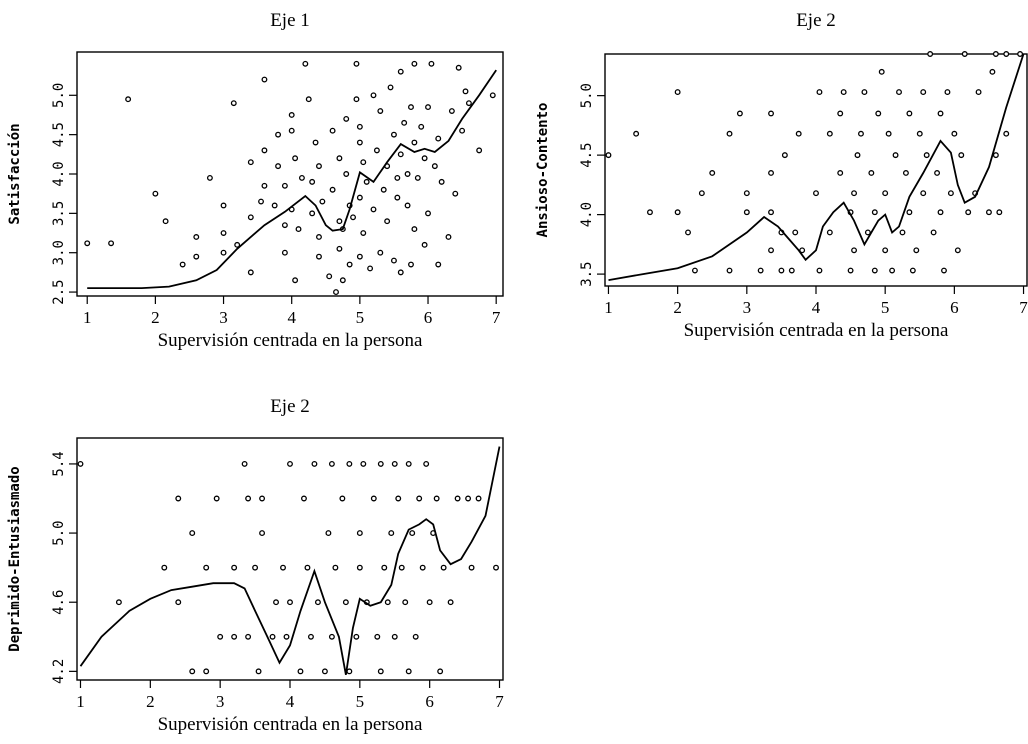 This screenshot has height=744, width=1028. Describe the element at coordinates (587, 154) in the screenshot. I see `y-tick-label: 4.5` at that location.